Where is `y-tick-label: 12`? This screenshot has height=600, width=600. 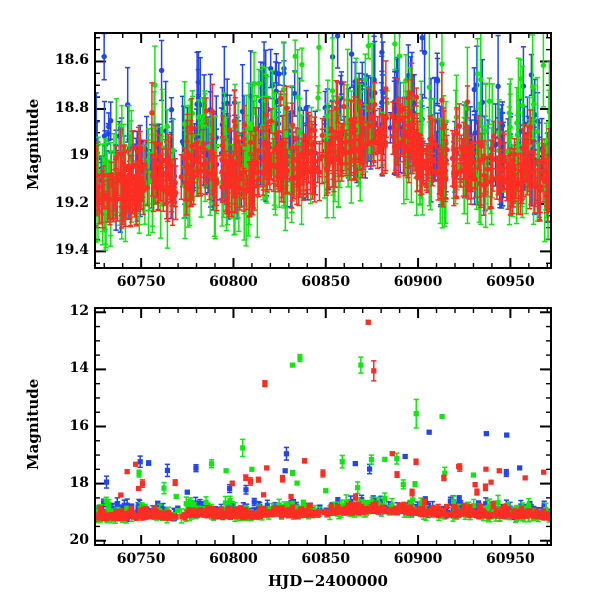 y-tick-label: 12 is located at coordinates (79, 311).